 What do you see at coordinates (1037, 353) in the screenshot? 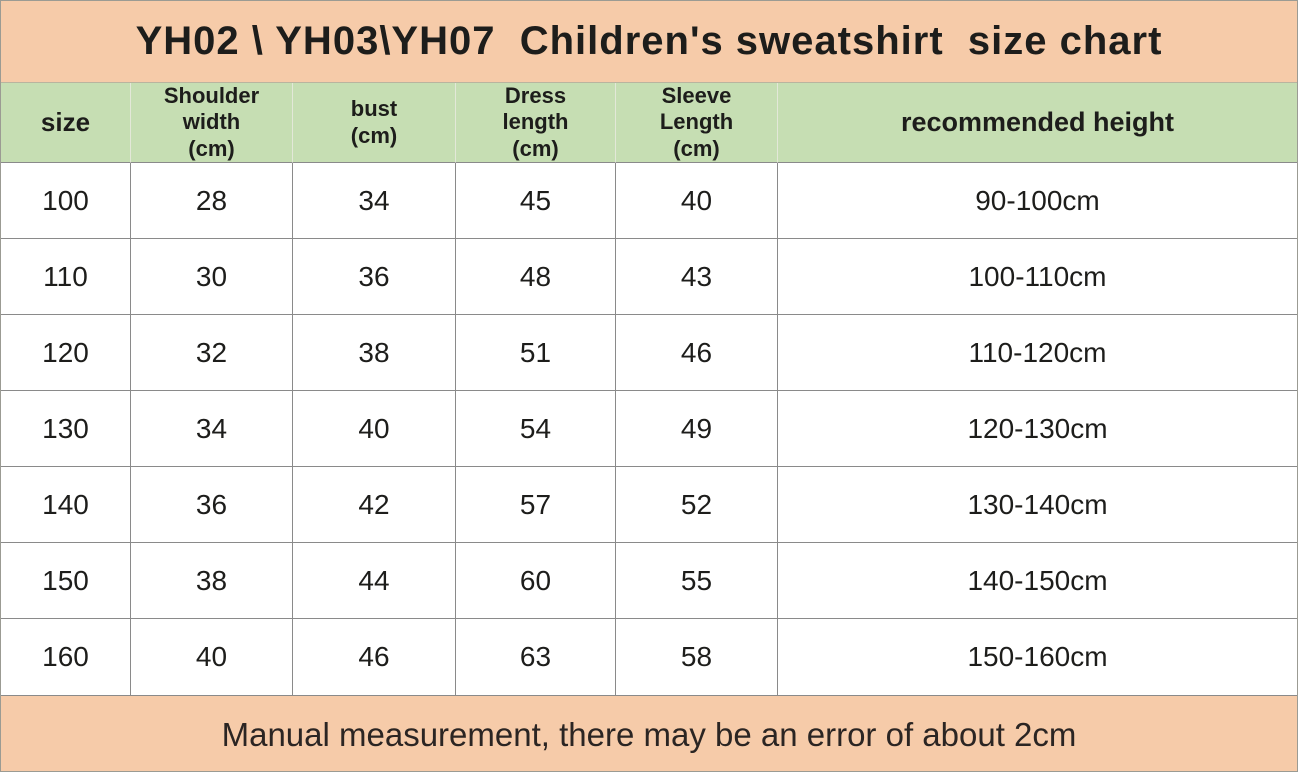
I see `cell-recommended-height: 110-120cm` at bounding box center [1037, 353].